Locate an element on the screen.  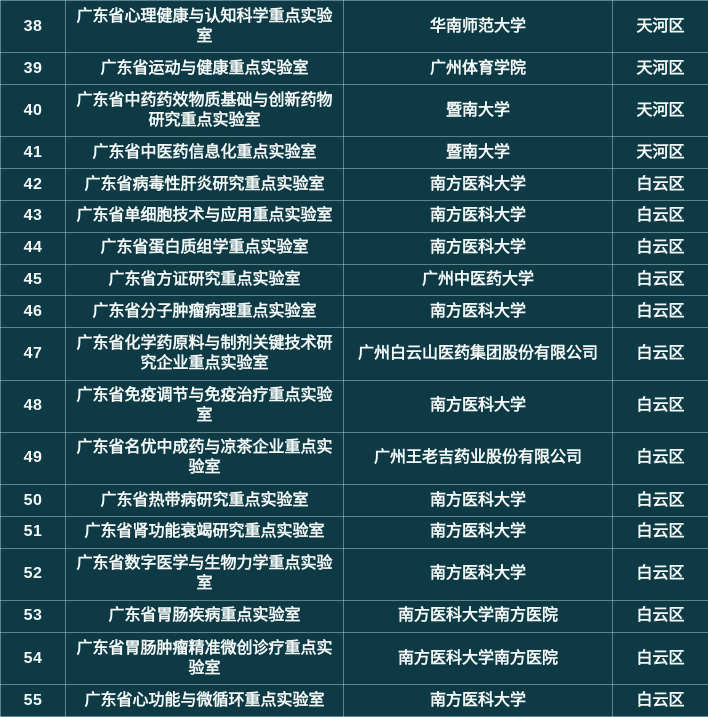
row-number-cell: 41 is located at coordinates (33, 153).